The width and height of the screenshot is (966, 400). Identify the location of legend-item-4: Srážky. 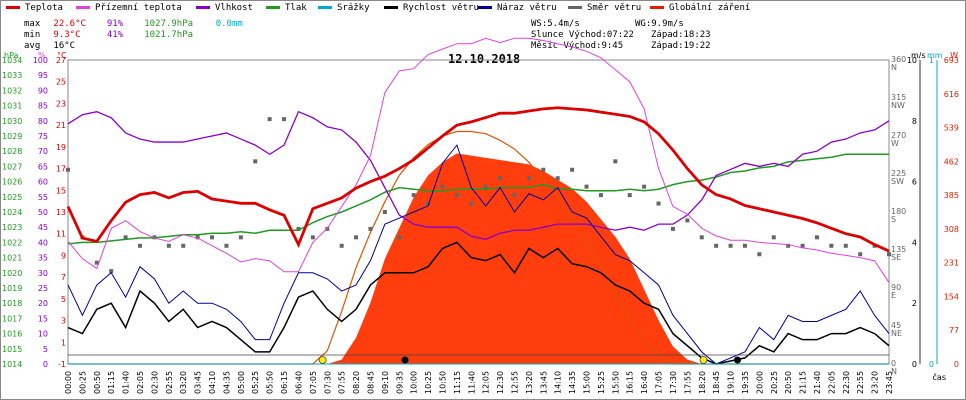
(344, 8).